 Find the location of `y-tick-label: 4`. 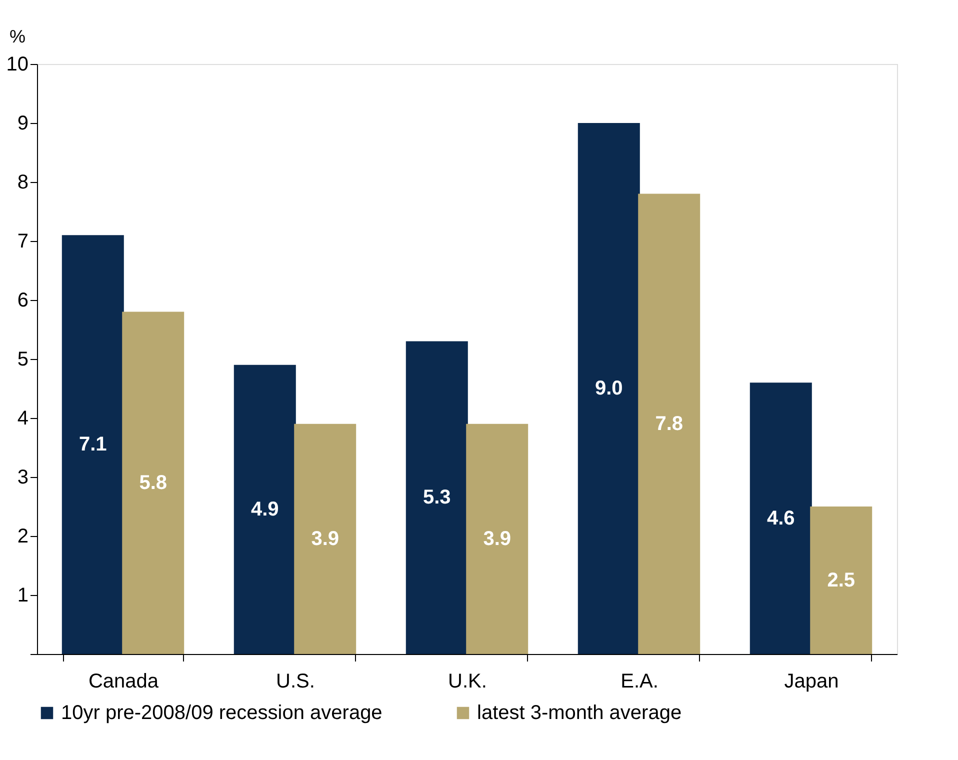

y-tick-label: 4 is located at coordinates (22, 419).